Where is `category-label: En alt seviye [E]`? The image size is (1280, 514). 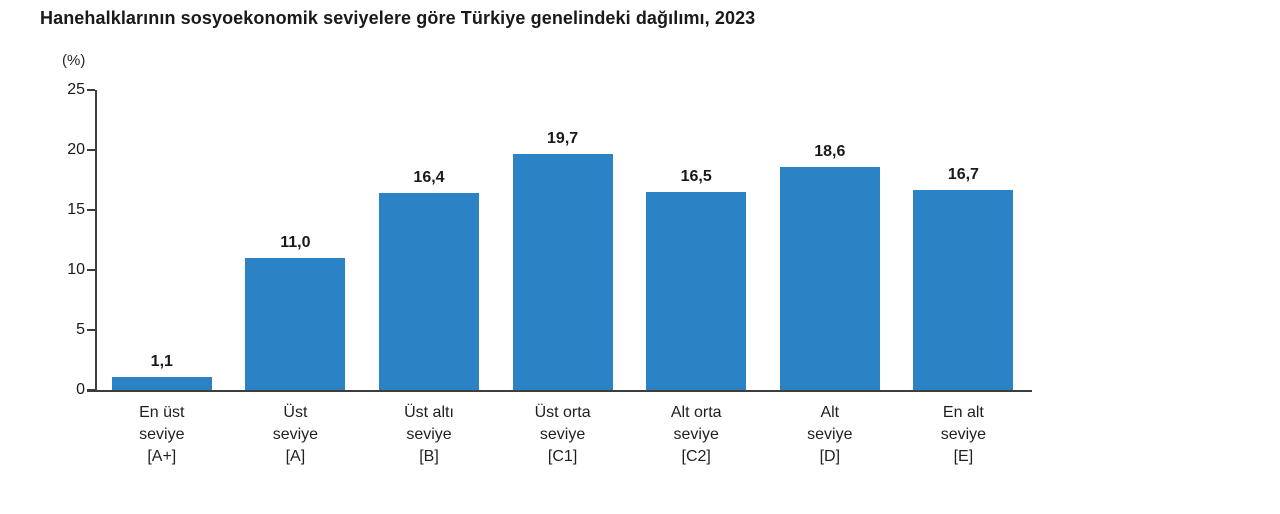
category-label: En alt seviye [E] is located at coordinates (963, 434).